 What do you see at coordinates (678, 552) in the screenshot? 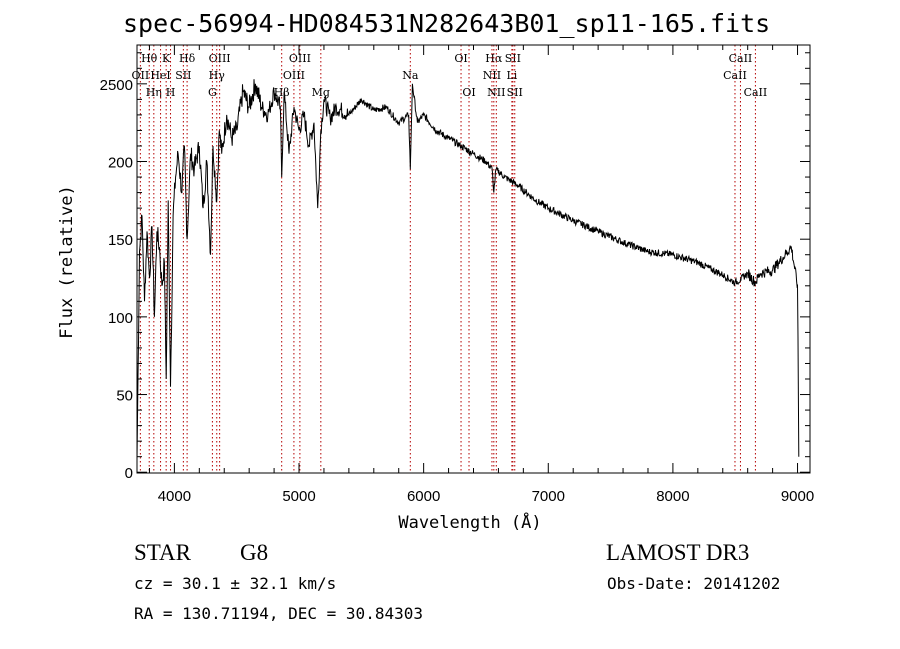
I see `survey-name: LAMOST DR3` at bounding box center [678, 552].